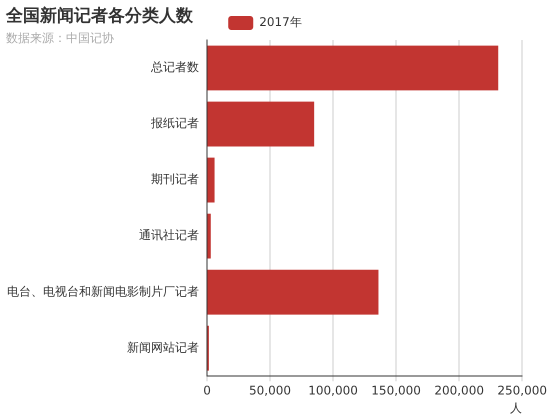 This screenshot has height=420, width=550. Describe the element at coordinates (175, 179) in the screenshot. I see `y-tick-label: 期刊记者` at that location.